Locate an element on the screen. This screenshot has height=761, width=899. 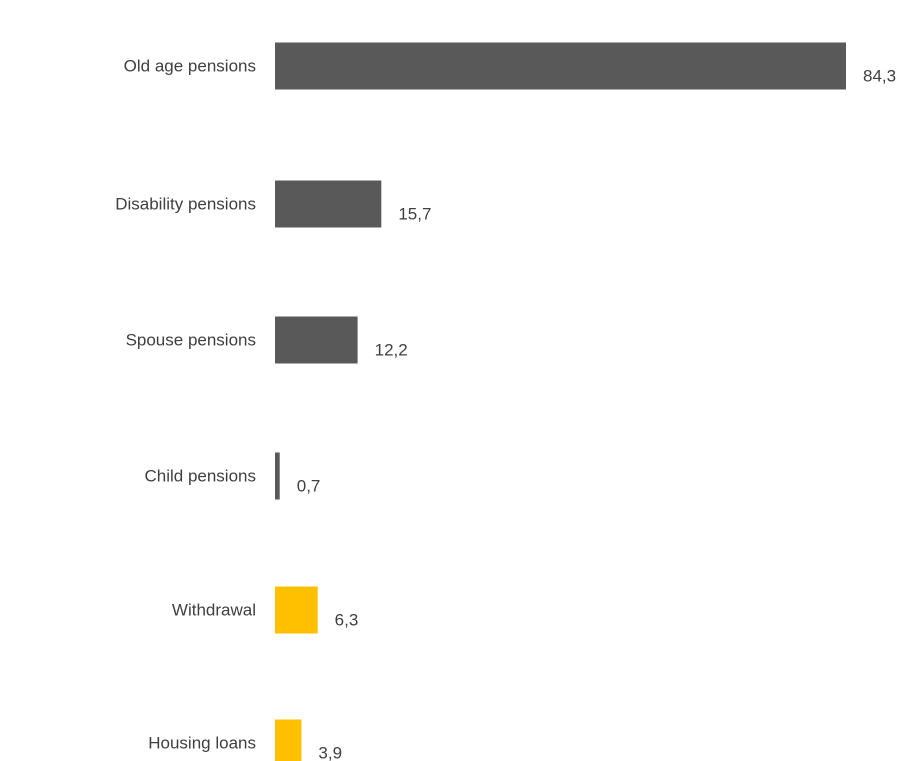
bar-child-pensions is located at coordinates (277, 476).